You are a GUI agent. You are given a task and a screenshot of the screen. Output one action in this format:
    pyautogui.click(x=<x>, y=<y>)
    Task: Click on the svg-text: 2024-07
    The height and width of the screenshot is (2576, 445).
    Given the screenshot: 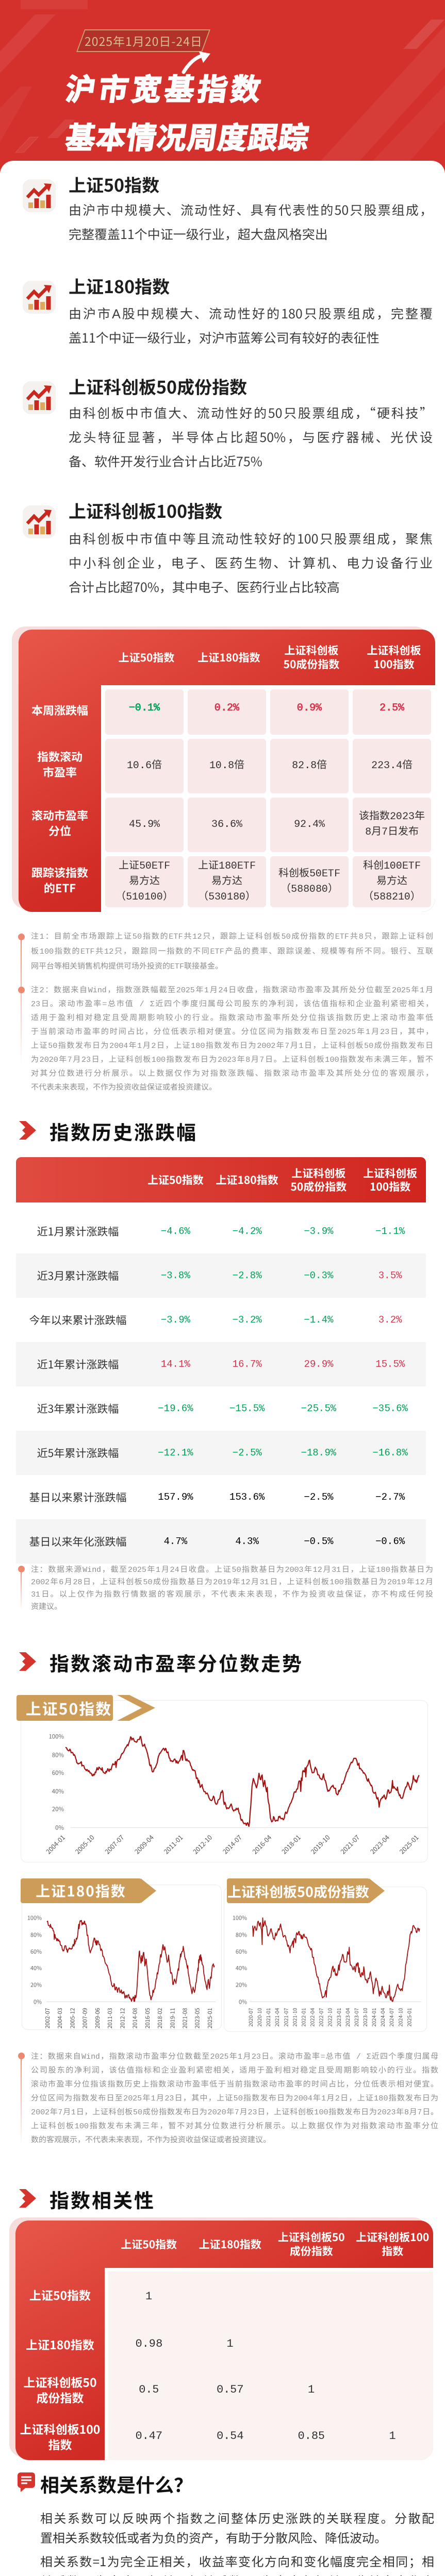 What is the action you would take?
    pyautogui.click(x=391, y=2017)
    